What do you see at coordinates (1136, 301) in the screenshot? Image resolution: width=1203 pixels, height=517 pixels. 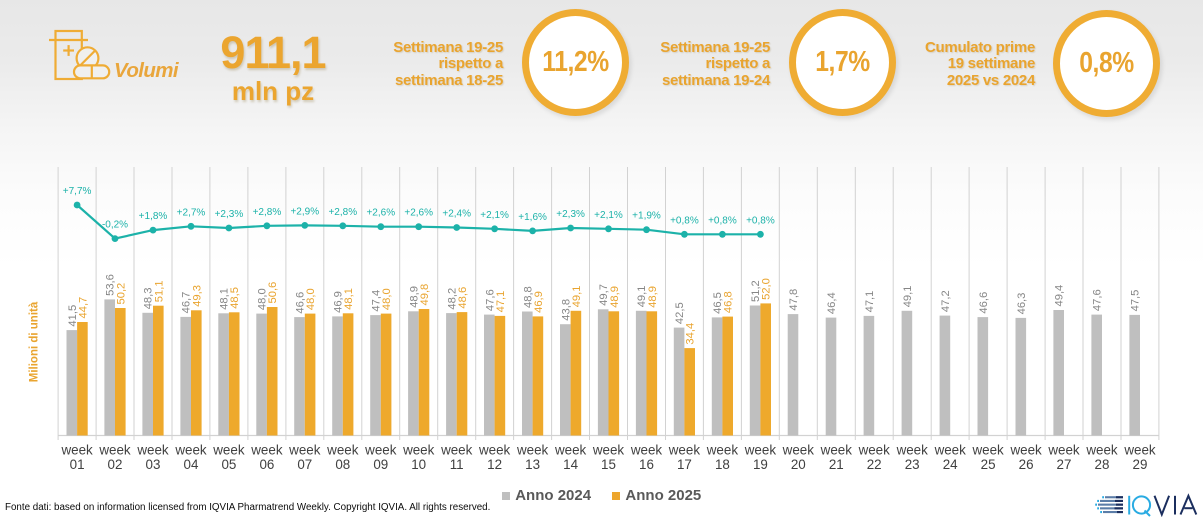 I see `svg-text: 47,5` at bounding box center [1136, 301].